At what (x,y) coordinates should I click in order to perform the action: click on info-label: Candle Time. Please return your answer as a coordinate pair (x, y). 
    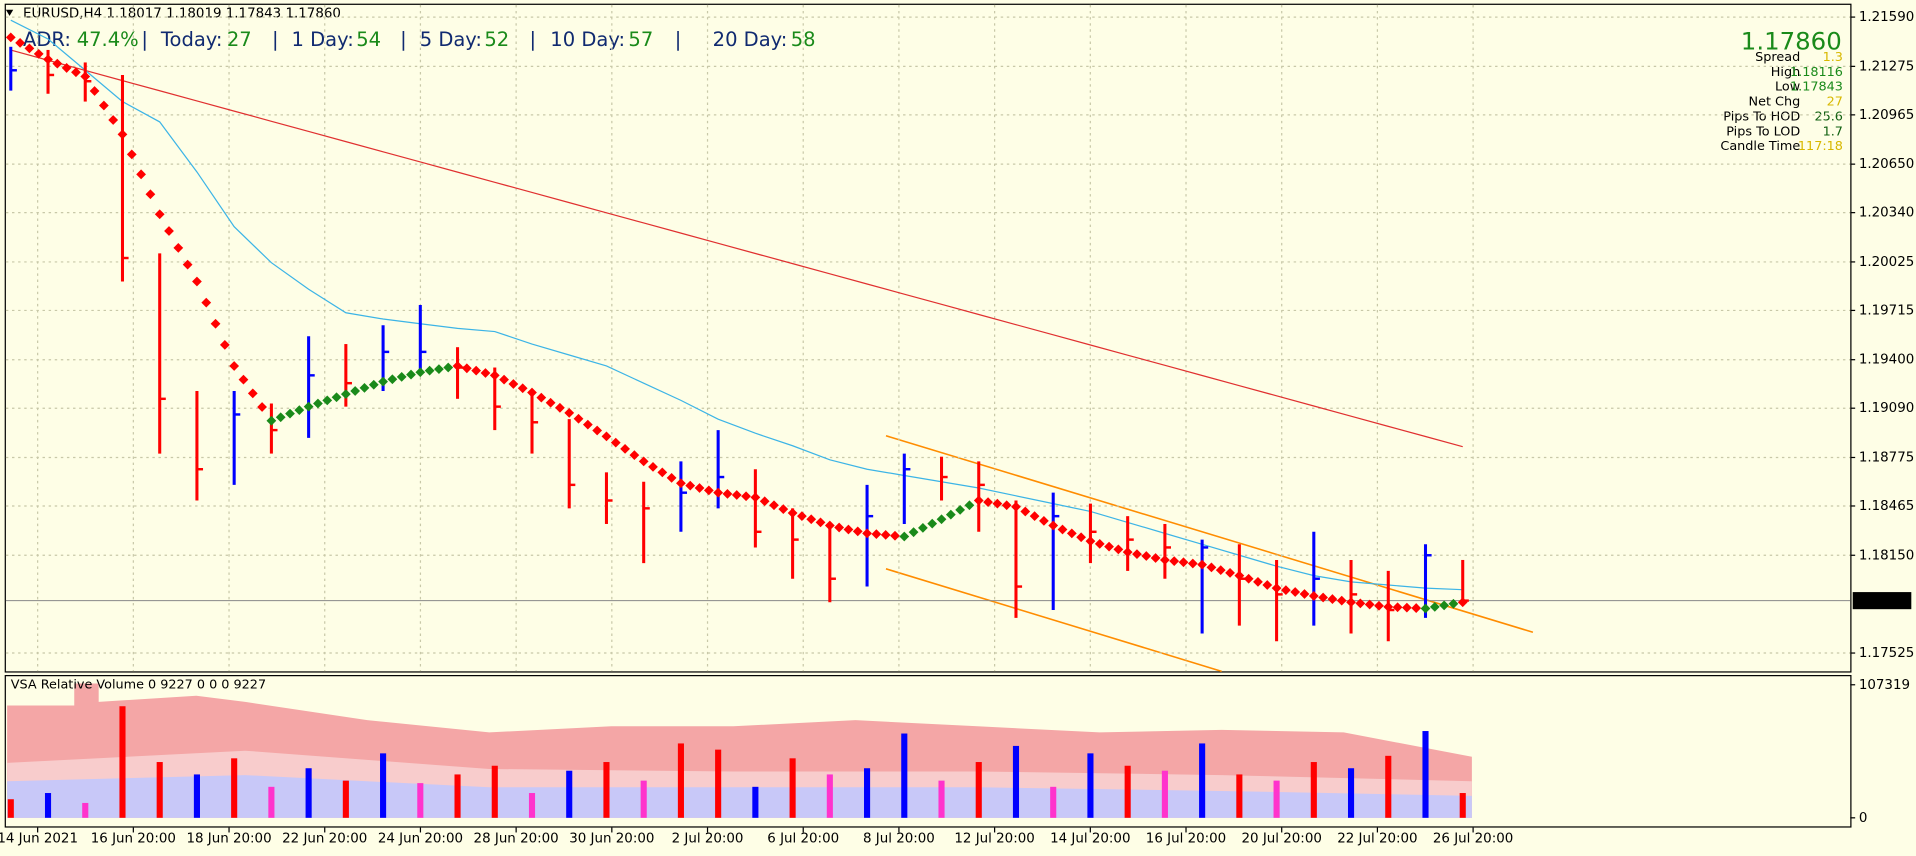
    Looking at the image, I should click on (1760, 146).